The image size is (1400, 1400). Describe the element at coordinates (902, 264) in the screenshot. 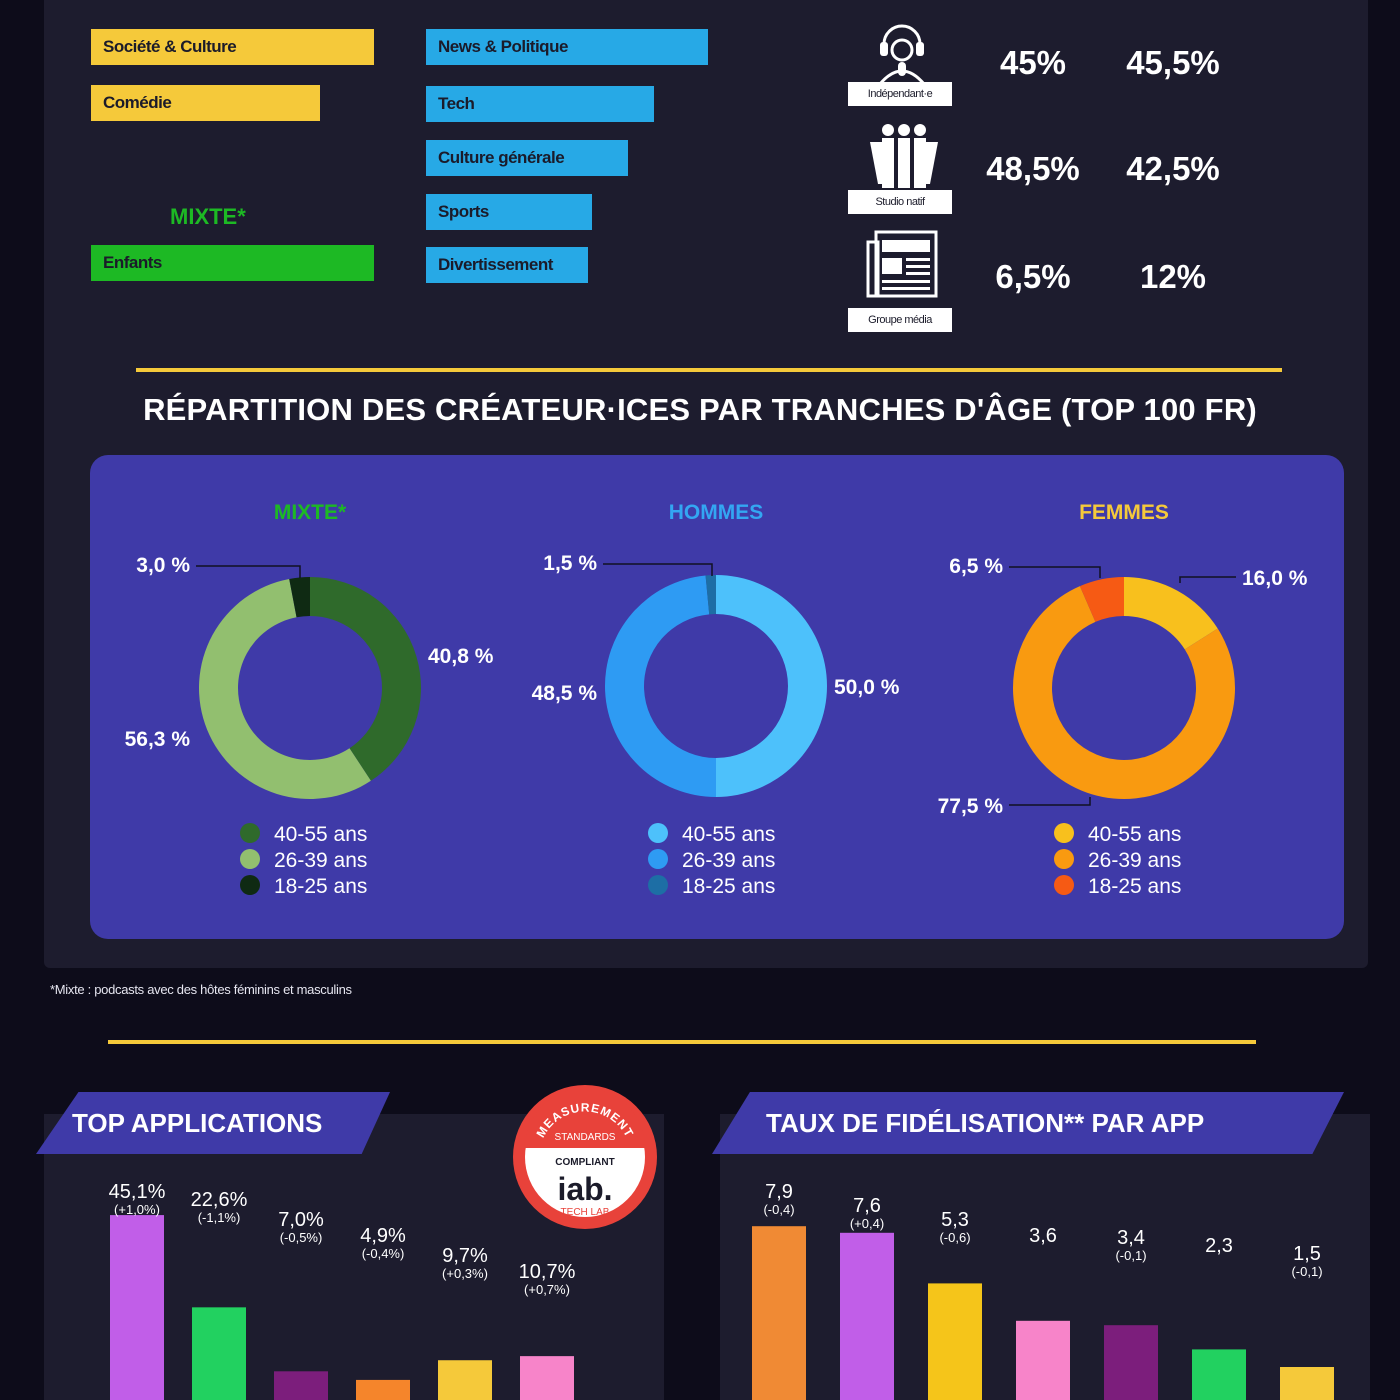

I see `newspaper-icon` at that location.